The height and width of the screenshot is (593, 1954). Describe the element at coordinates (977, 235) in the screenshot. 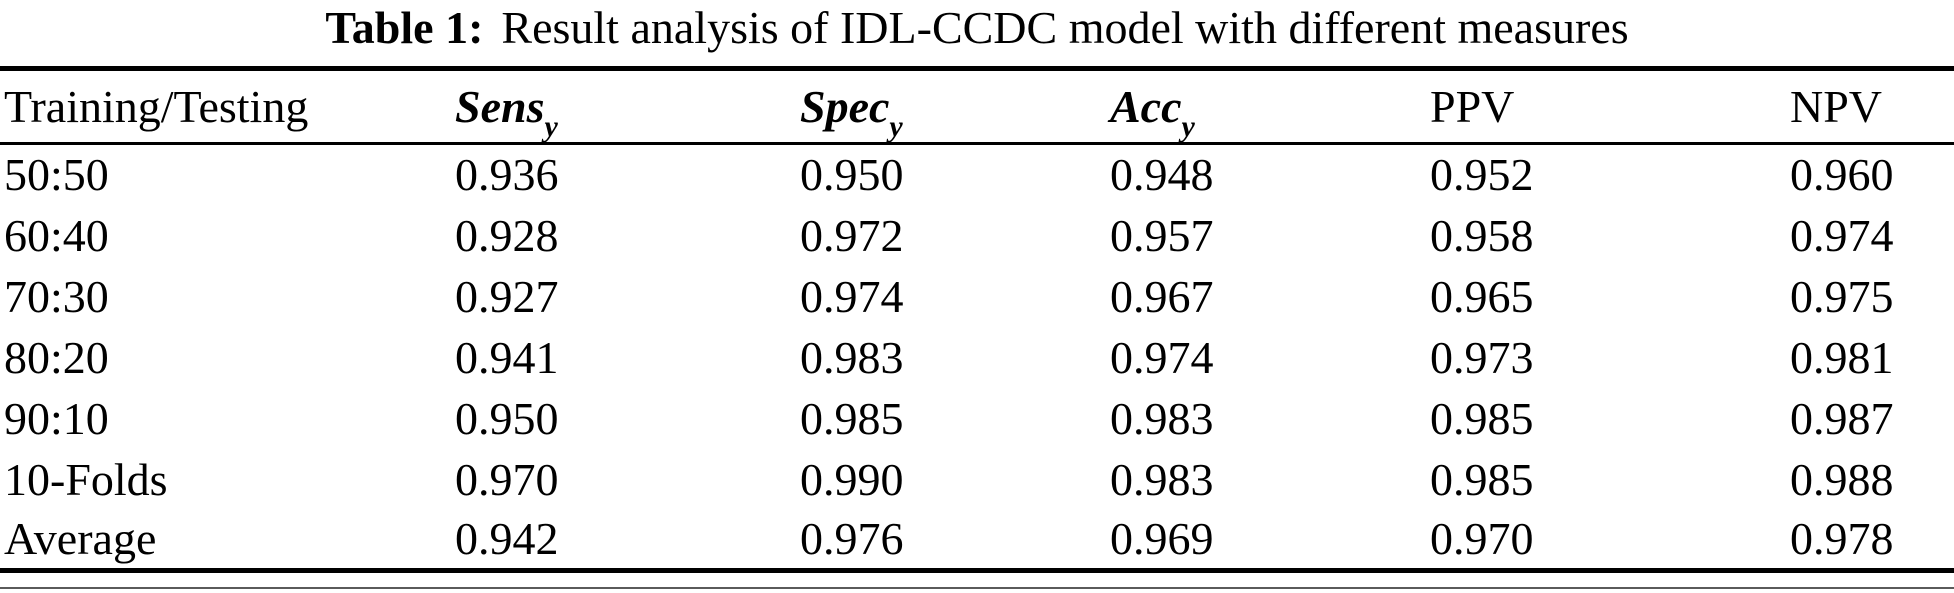

I see `table-row: 60:40 0.928 0.972 0.957 0.958 0.974` at that location.